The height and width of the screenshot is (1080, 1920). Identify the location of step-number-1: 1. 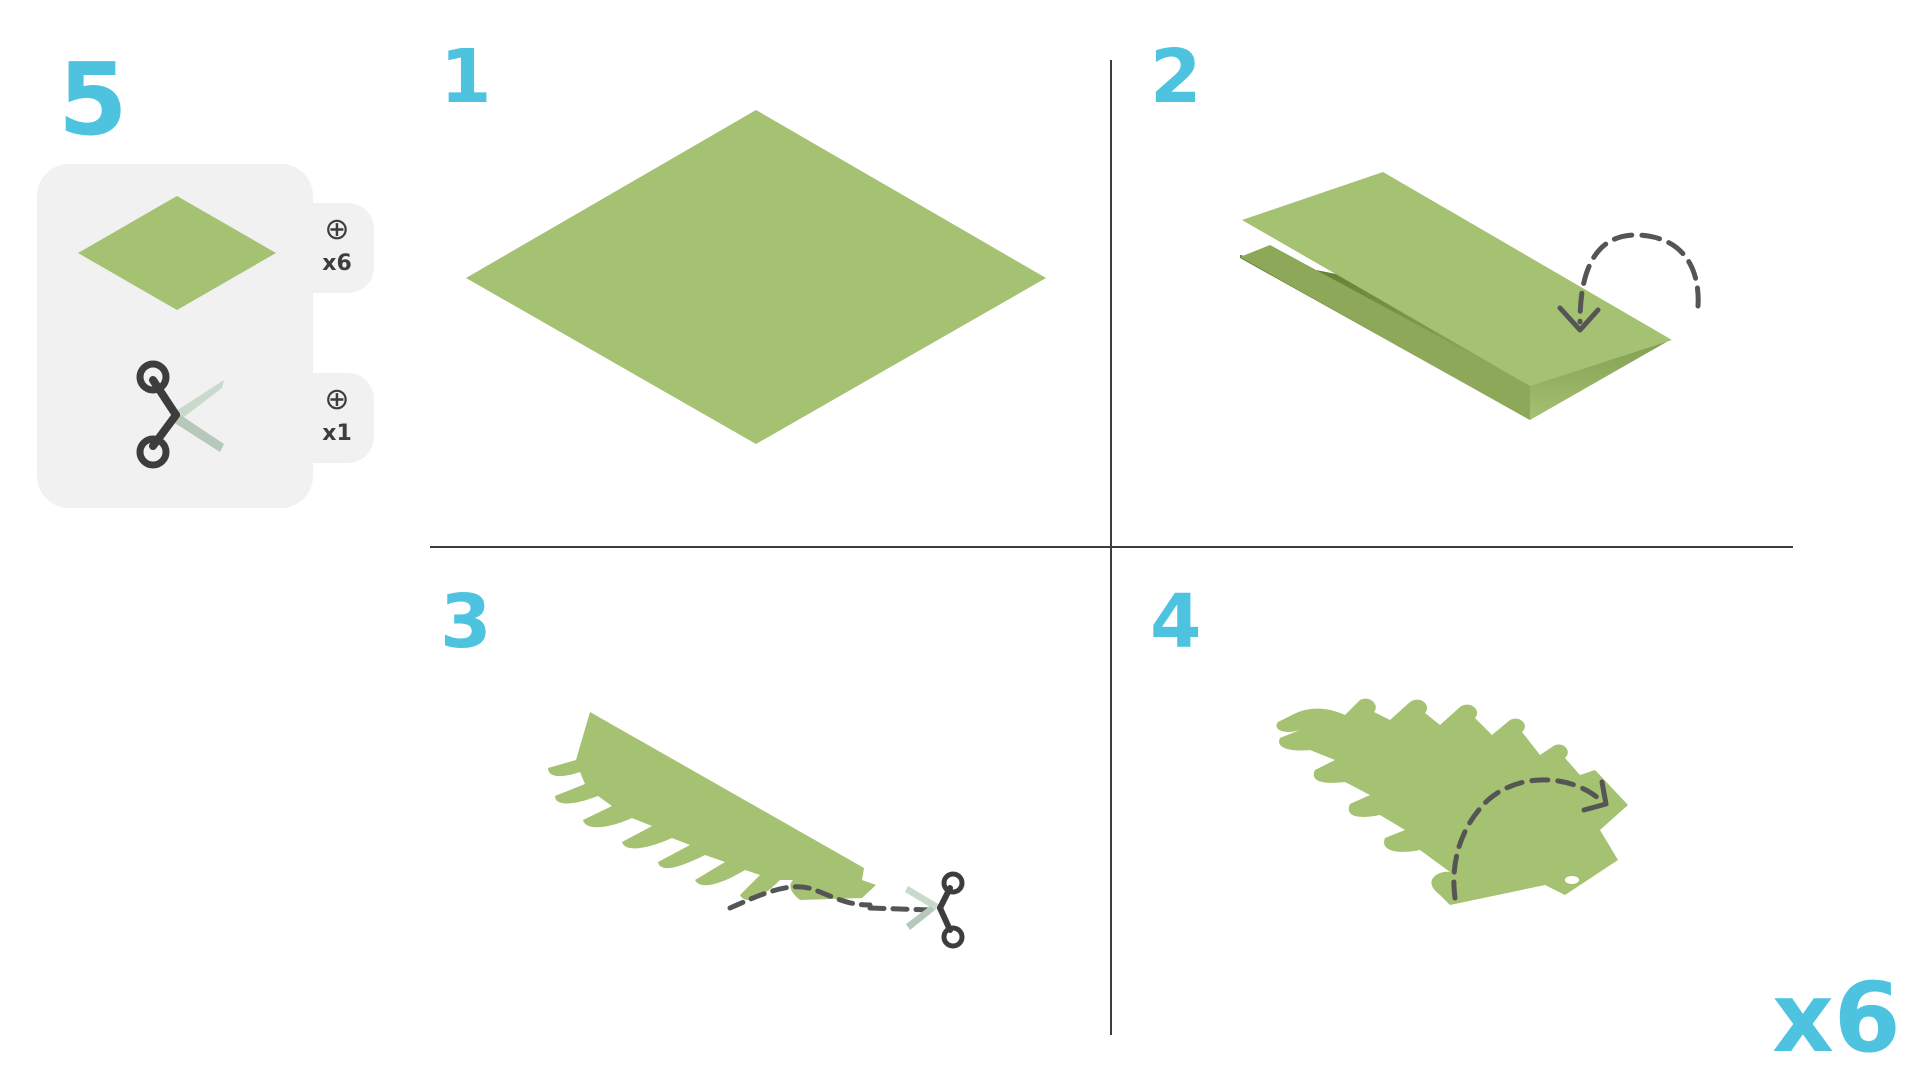
(466, 77).